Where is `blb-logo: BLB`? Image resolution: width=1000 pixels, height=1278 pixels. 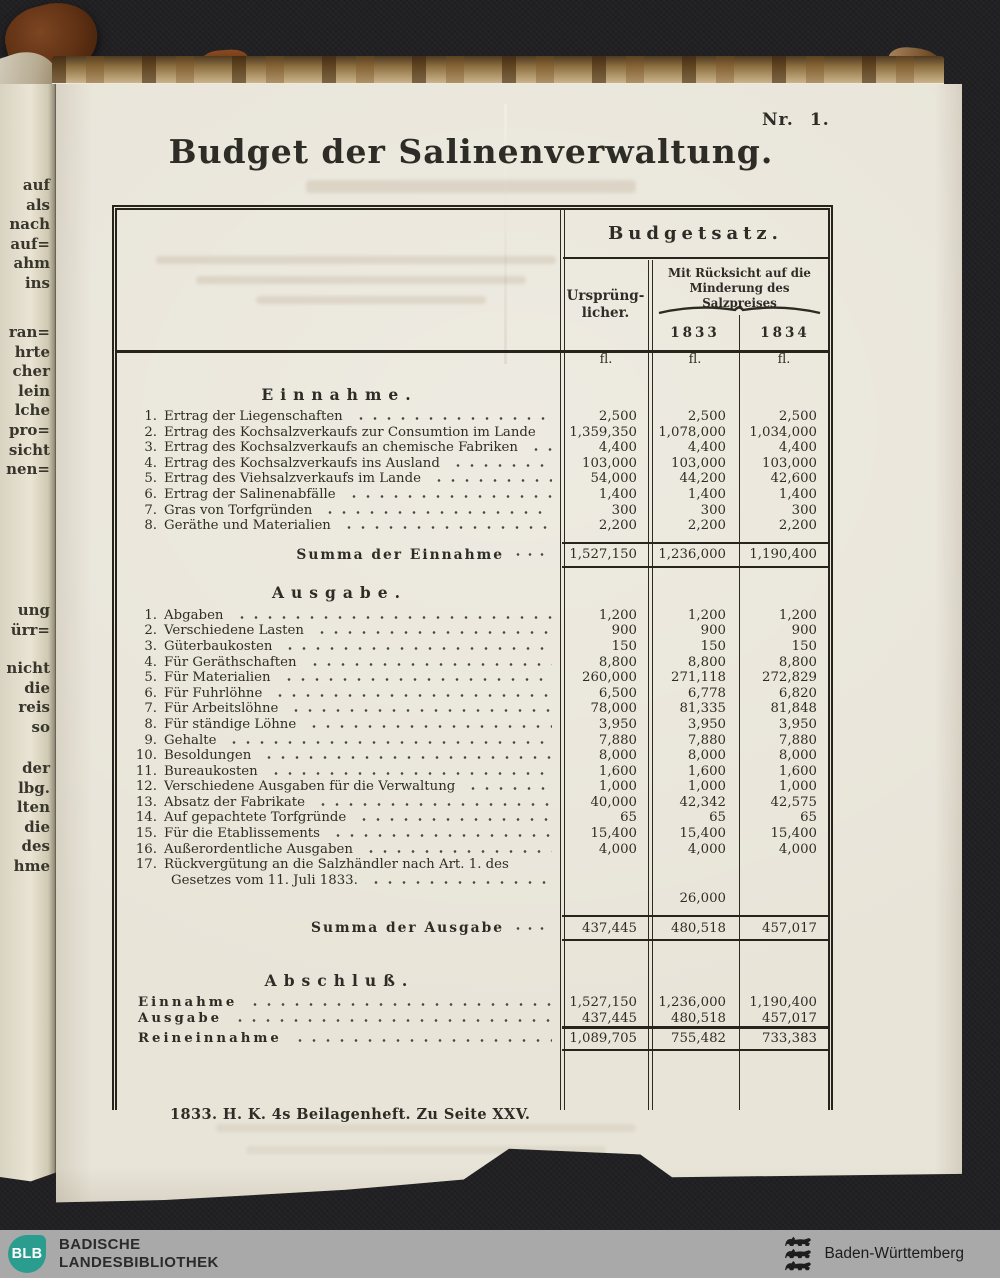 blb-logo: BLB is located at coordinates (27, 1254).